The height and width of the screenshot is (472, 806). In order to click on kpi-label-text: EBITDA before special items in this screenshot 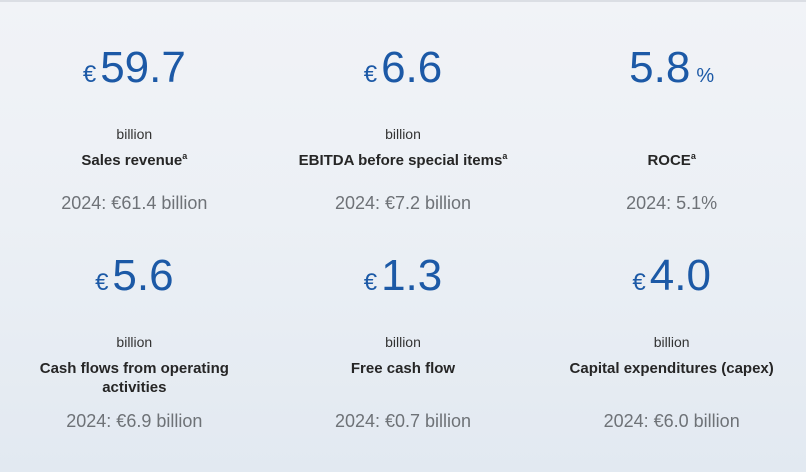, I will do `click(400, 160)`.